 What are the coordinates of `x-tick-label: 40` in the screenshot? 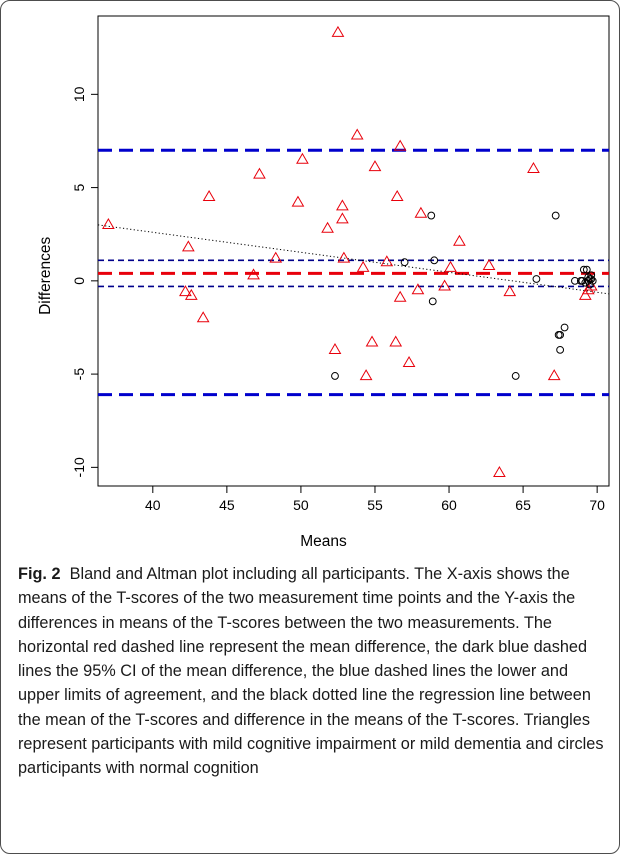 It's located at (153, 505).